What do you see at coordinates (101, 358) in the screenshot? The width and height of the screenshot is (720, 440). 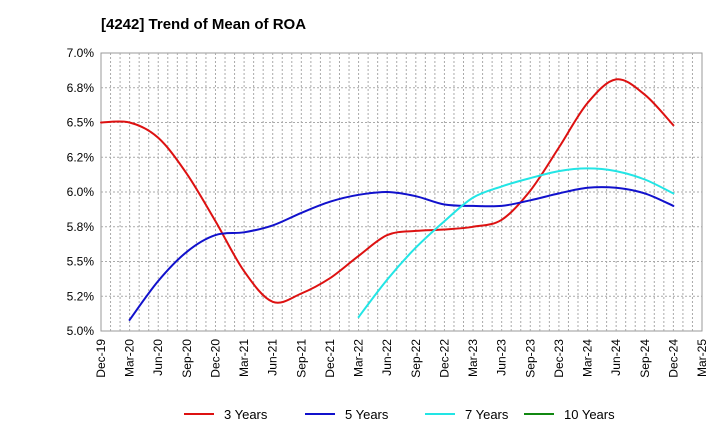 I see `x-tick-label: Dec-19` at bounding box center [101, 358].